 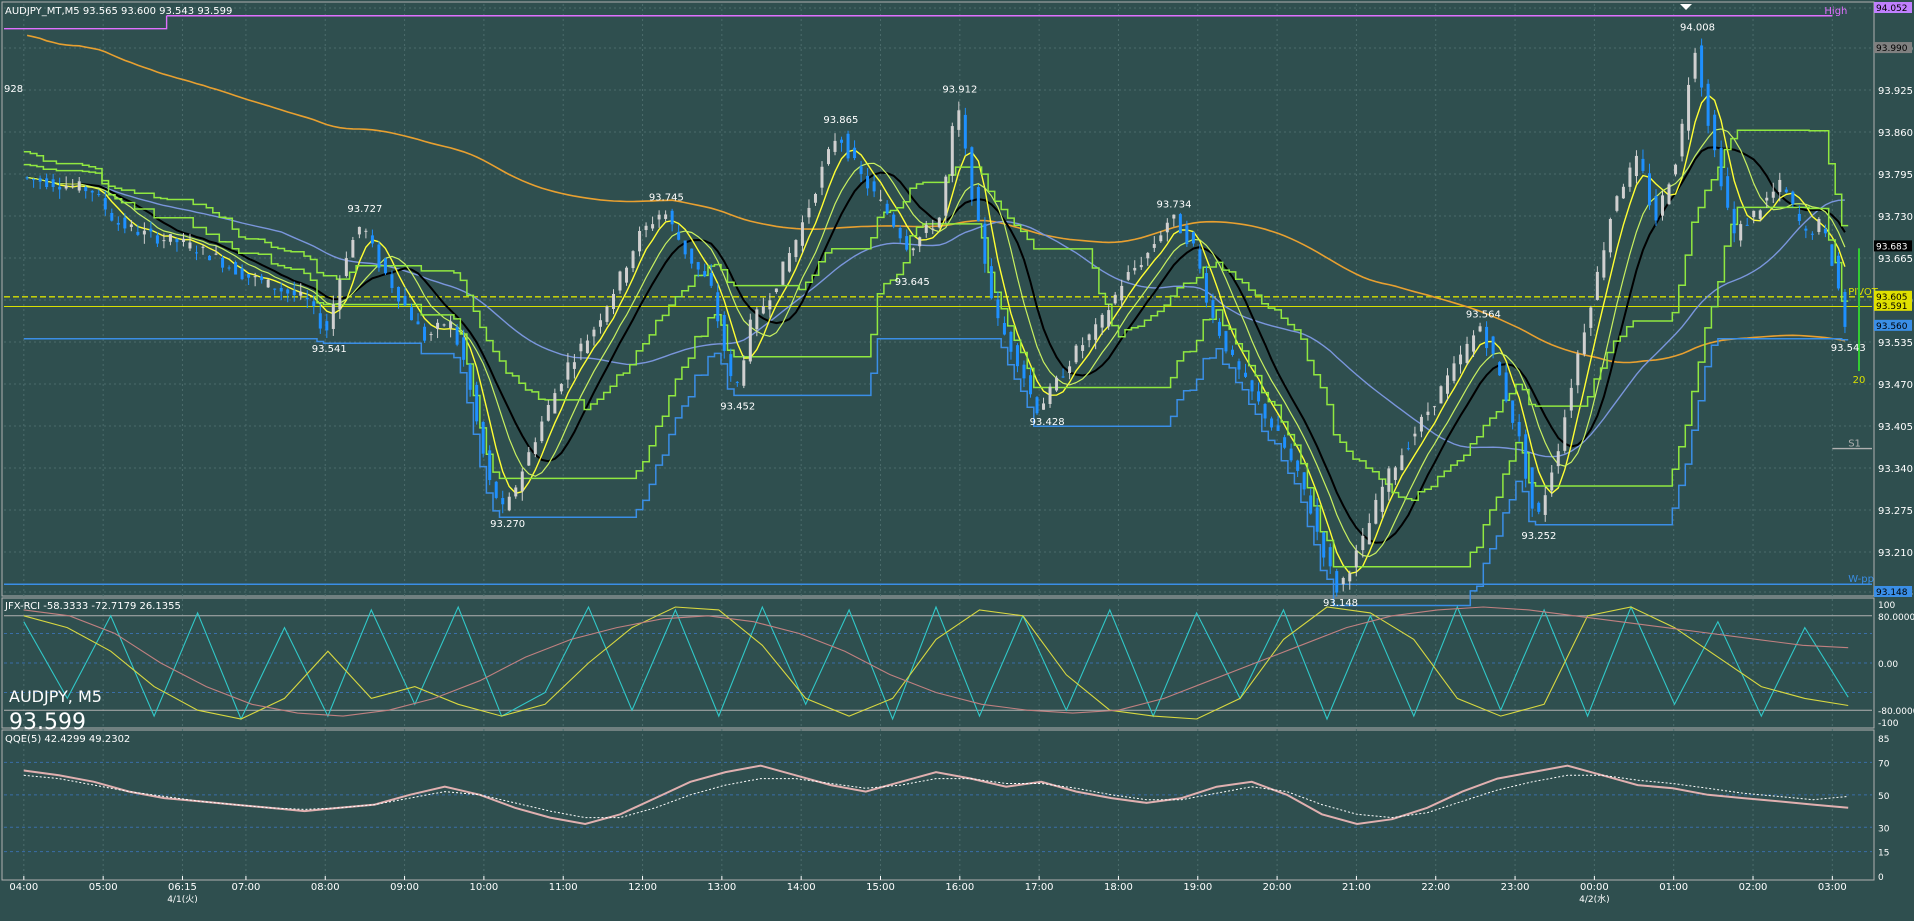 I want to click on price-tick-label: 93.730, so click(x=1895, y=217).